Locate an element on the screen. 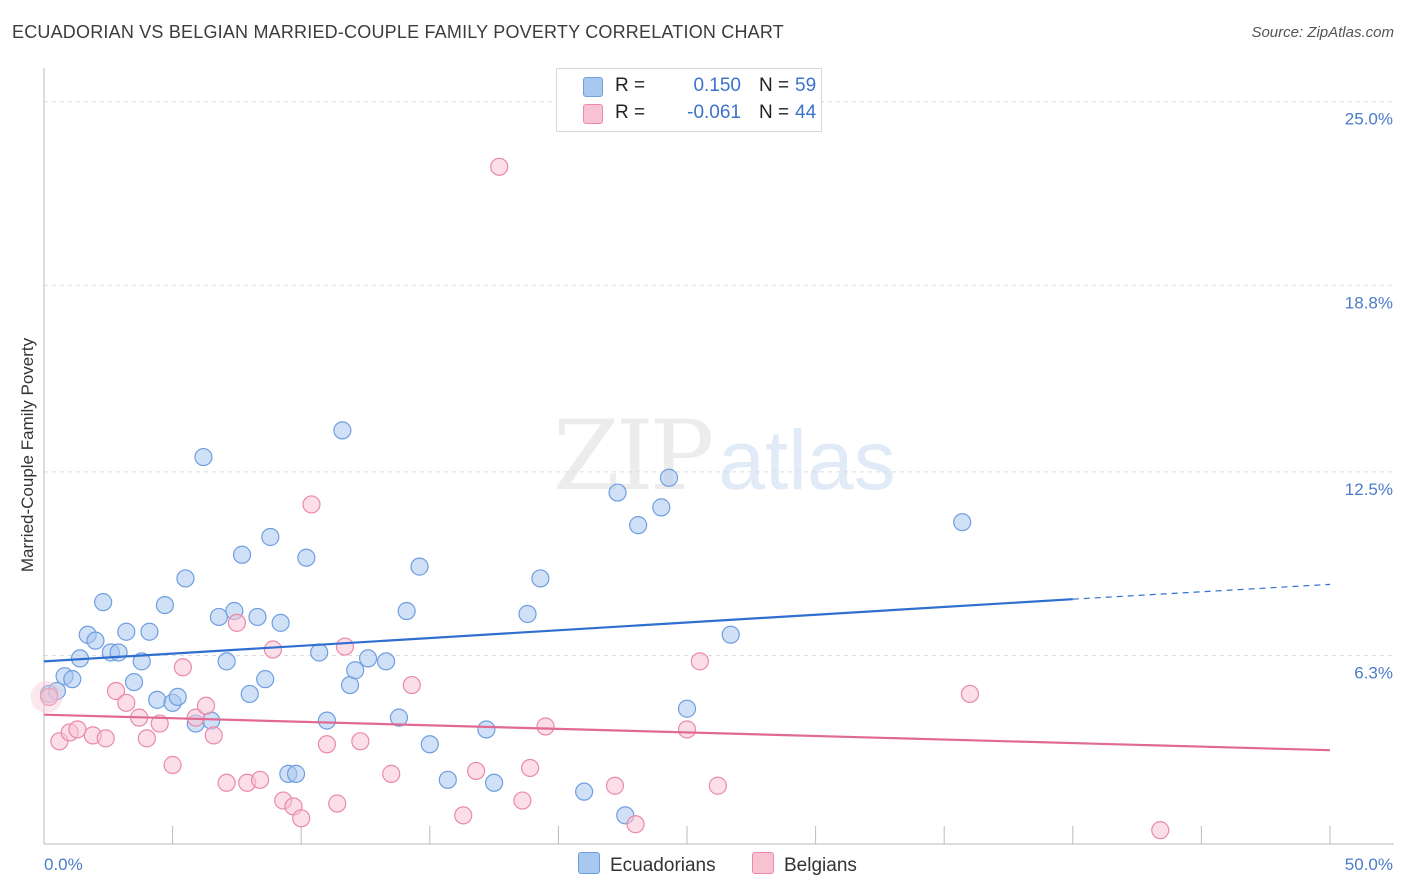 The width and height of the screenshot is (1406, 892). source-label: Source: ZipAtlas.com is located at coordinates (1322, 32).